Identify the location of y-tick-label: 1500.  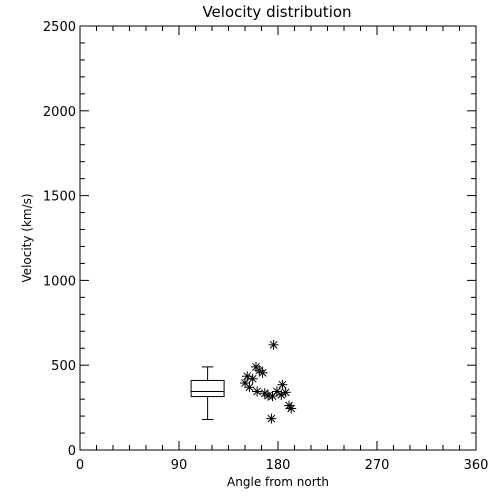
(59, 197).